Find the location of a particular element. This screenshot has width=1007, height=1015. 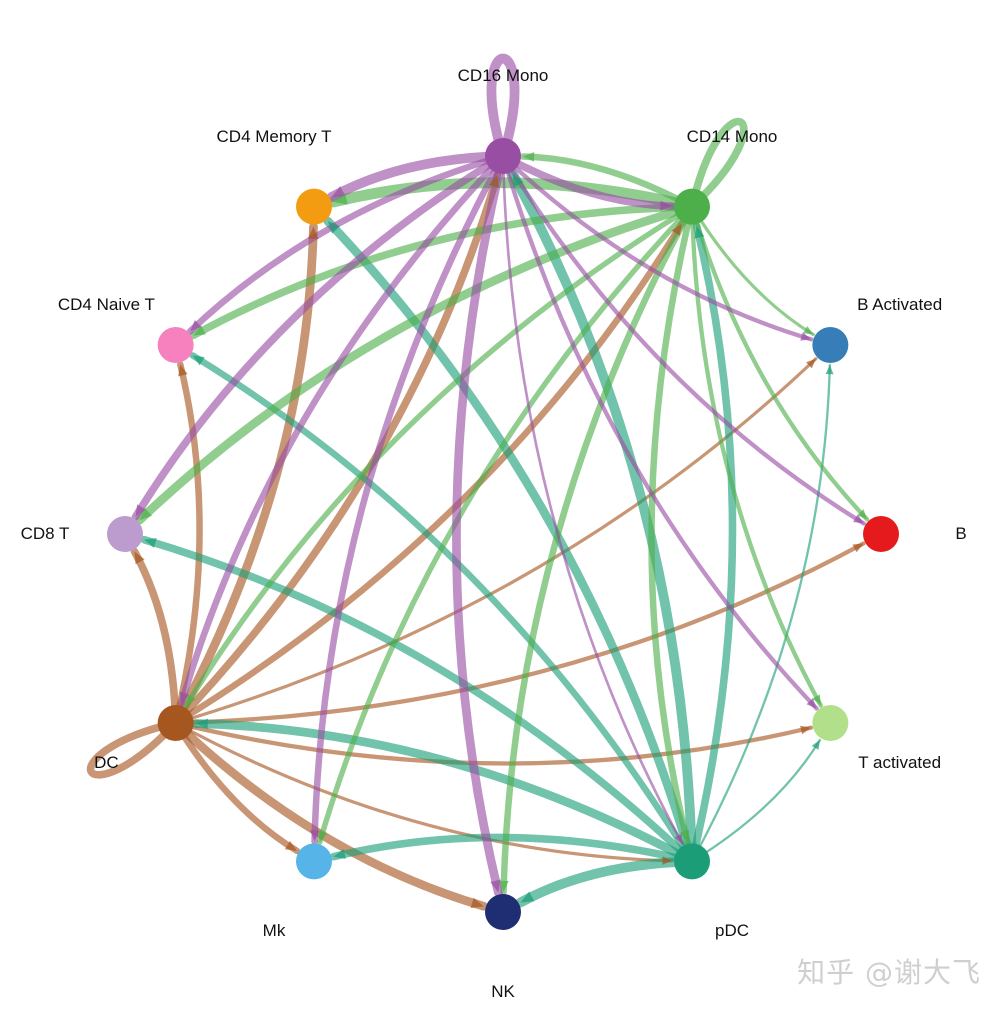

node-nk is located at coordinates (503, 912).